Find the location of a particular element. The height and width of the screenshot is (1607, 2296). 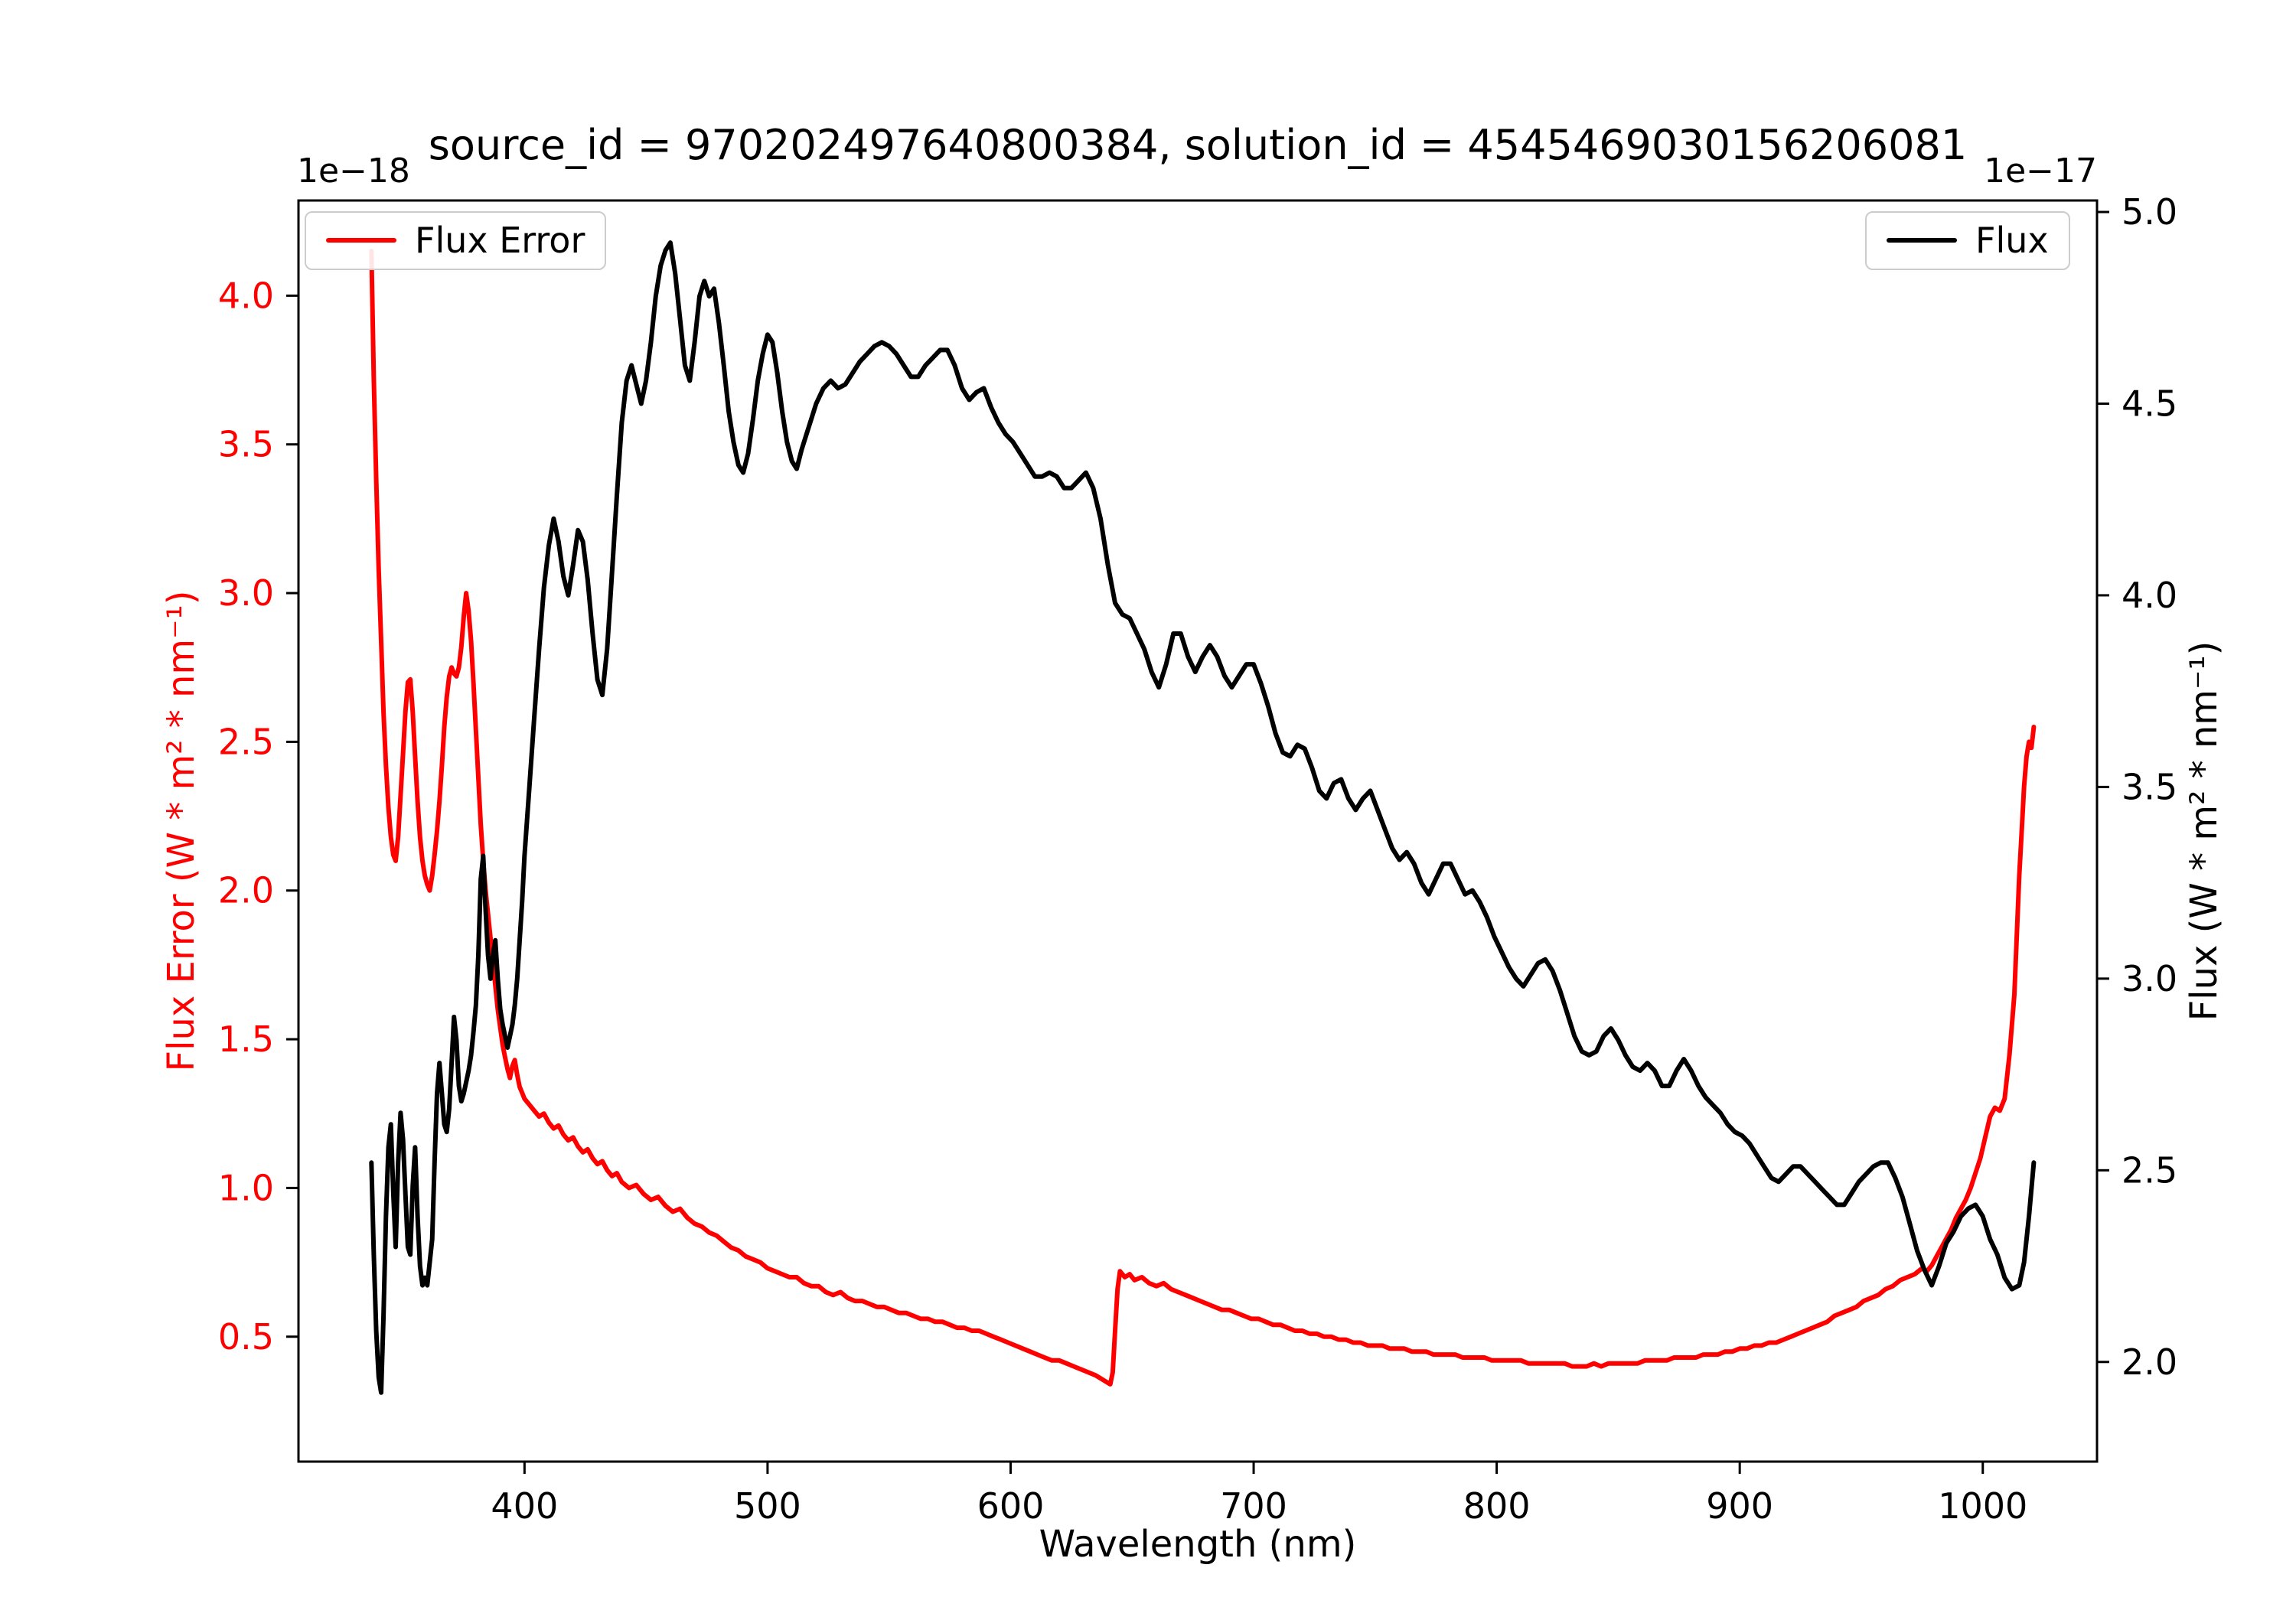

right-y-tick-label: 2.5 is located at coordinates (2149, 1170).